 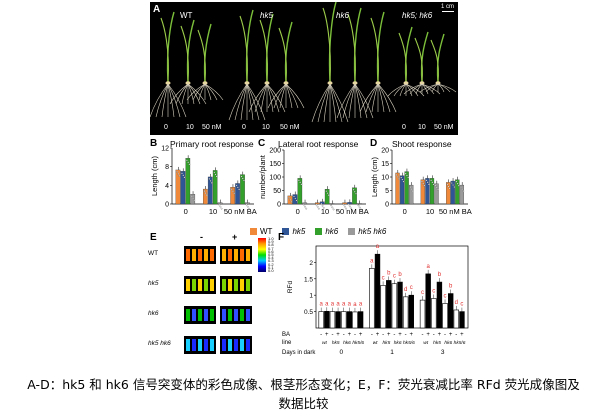 I want to click on fluorescence-tile, so click(x=236, y=285).